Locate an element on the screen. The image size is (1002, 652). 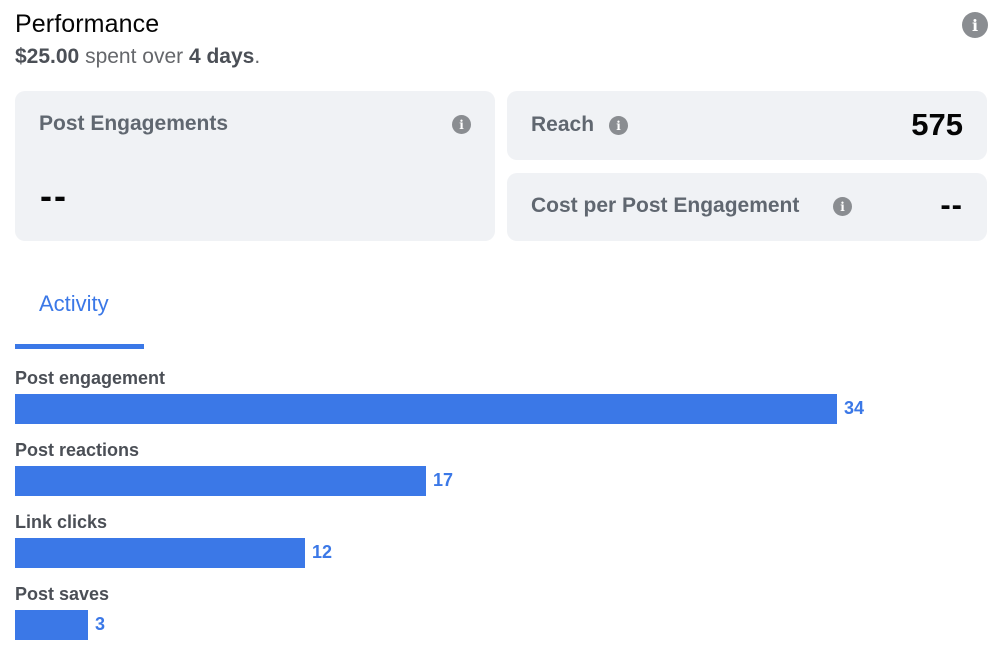
tab-activity: Activity is located at coordinates (79, 309).